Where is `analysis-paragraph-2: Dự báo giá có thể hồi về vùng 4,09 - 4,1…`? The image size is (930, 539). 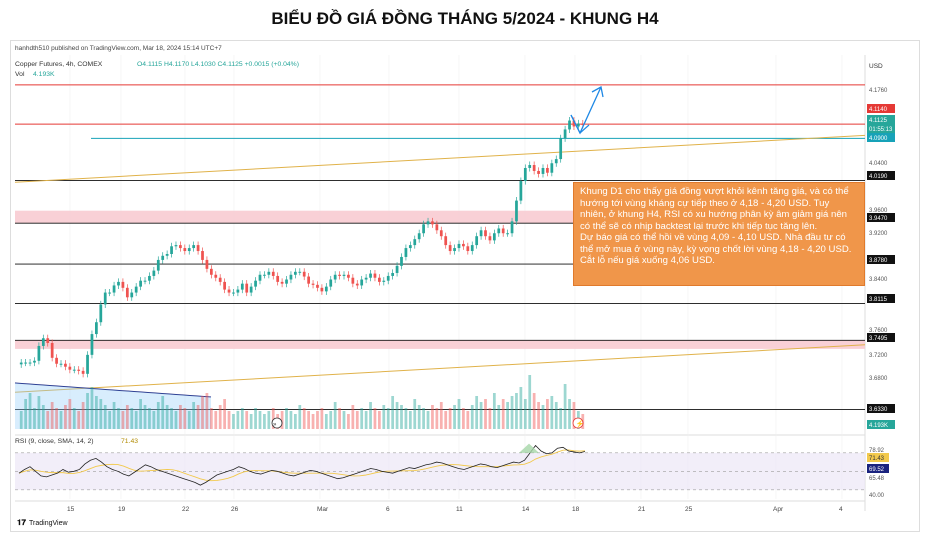 analysis-paragraph-2: Dự báo giá có thể hồi về vùng 4,09 - 4,1… is located at coordinates (716, 249).